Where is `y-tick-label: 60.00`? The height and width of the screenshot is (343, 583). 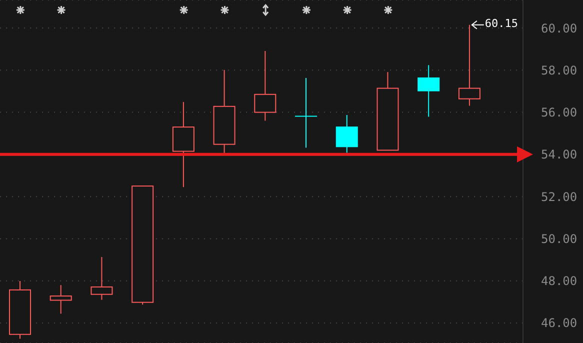 y-tick-label: 60.00 is located at coordinates (559, 28).